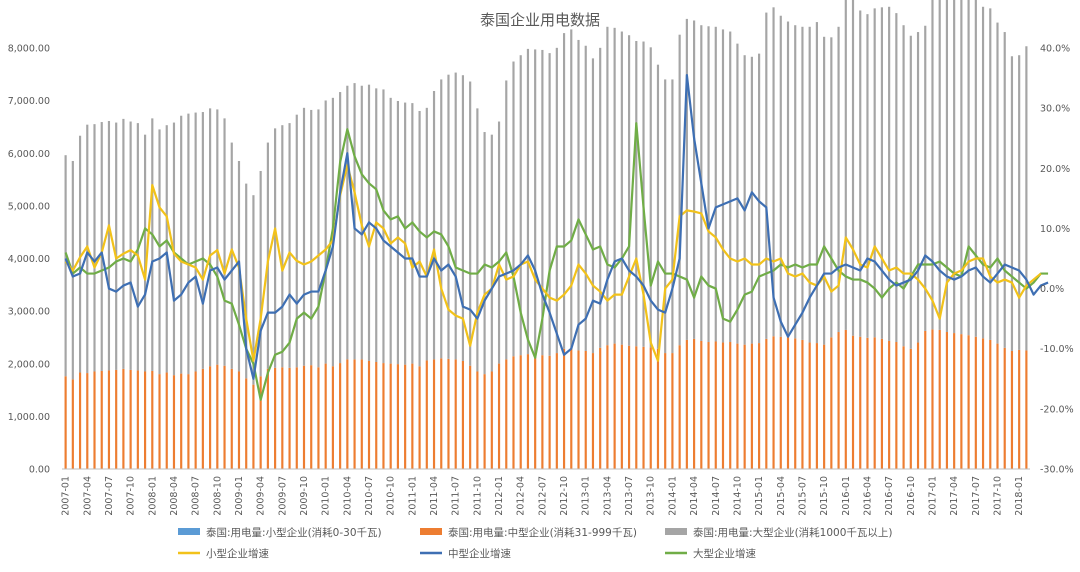 The width and height of the screenshot is (1080, 572). I want to click on x-axis-tick: 2014-01, so click(672, 496).